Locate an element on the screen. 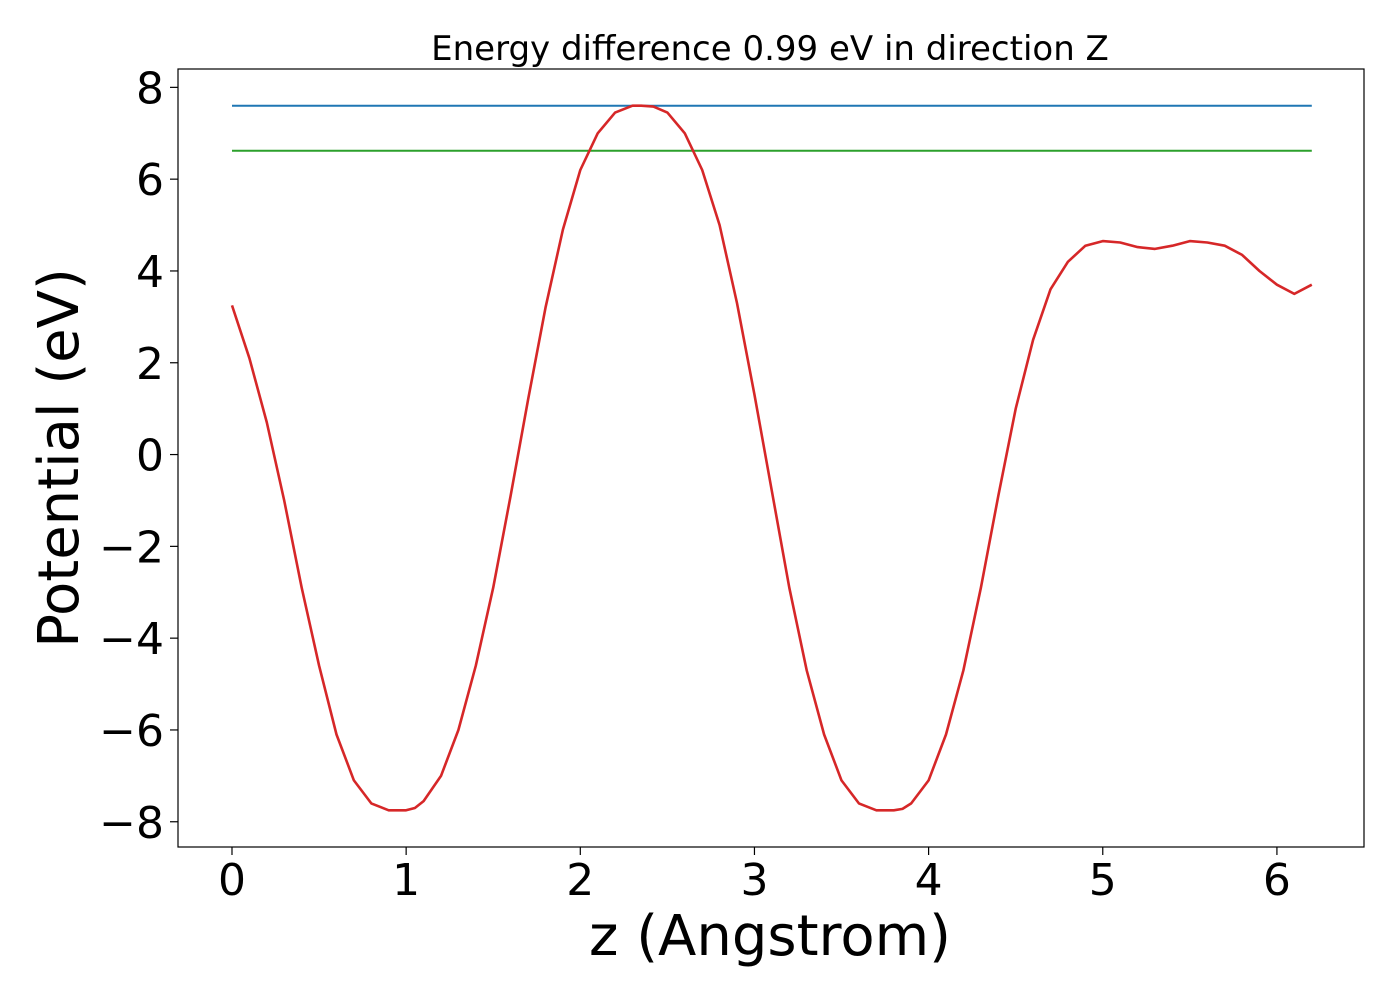 Image resolution: width=1400 pixels, height=1000 pixels. y-tick-label: 0 is located at coordinates (150, 456).